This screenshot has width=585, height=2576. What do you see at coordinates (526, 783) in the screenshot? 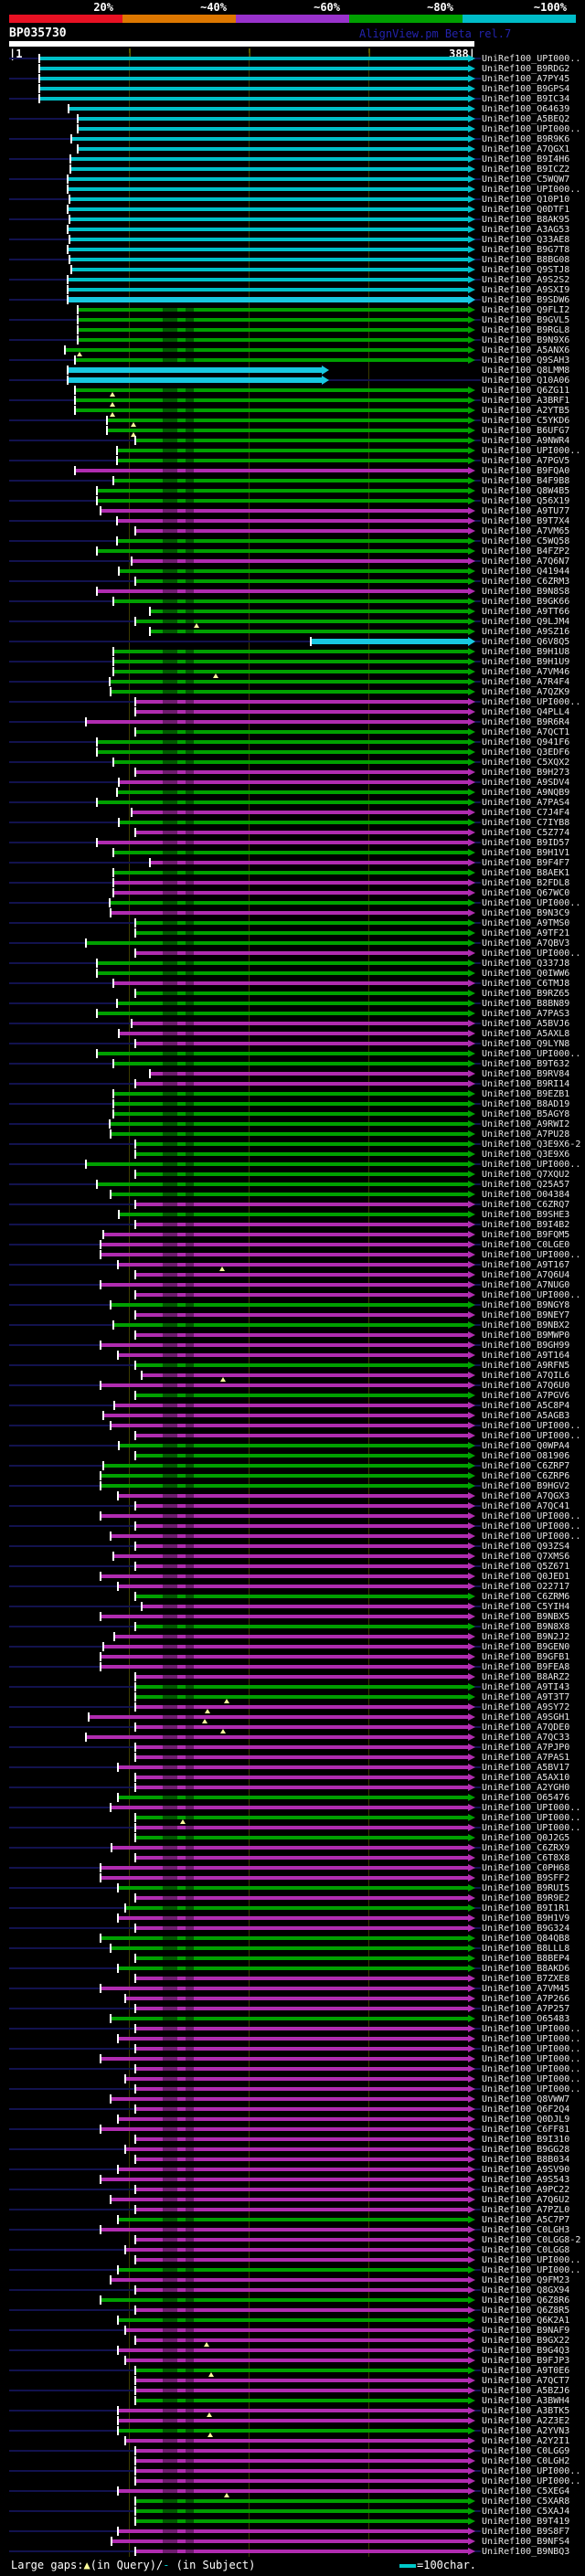
I see `hit-label: UniRef100_A9SDV4` at bounding box center [526, 783].